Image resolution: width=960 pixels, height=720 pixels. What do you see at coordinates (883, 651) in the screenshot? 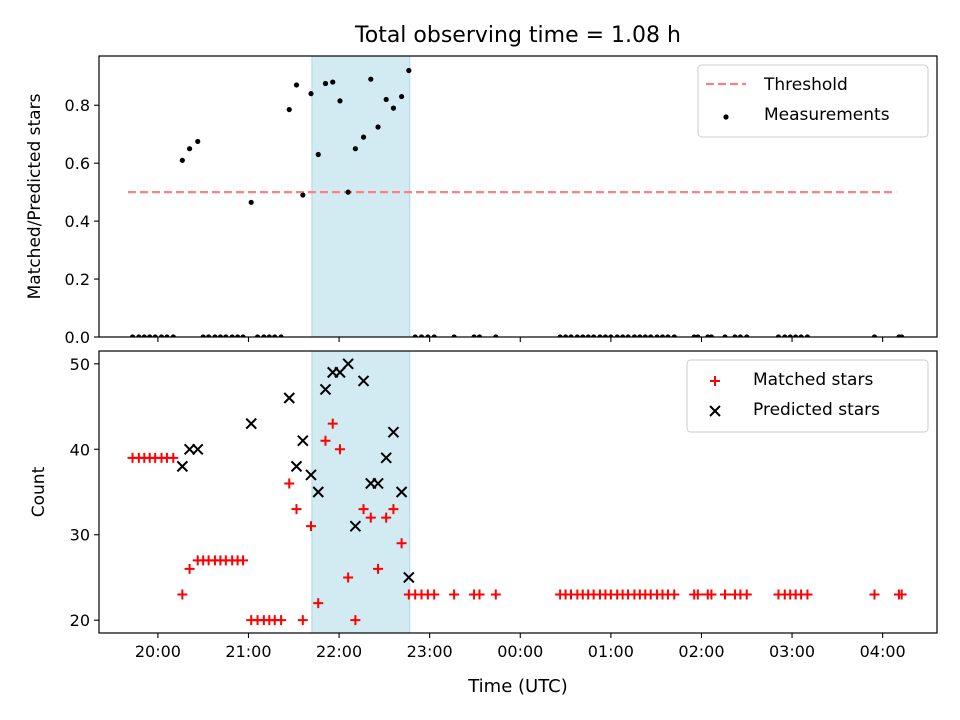
I see `x-tick-label: 04:00` at bounding box center [883, 651].